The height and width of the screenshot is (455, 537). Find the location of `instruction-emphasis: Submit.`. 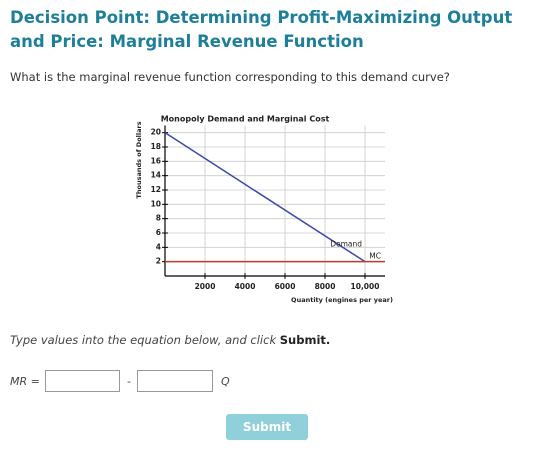

instruction-emphasis: Submit. is located at coordinates (305, 340).